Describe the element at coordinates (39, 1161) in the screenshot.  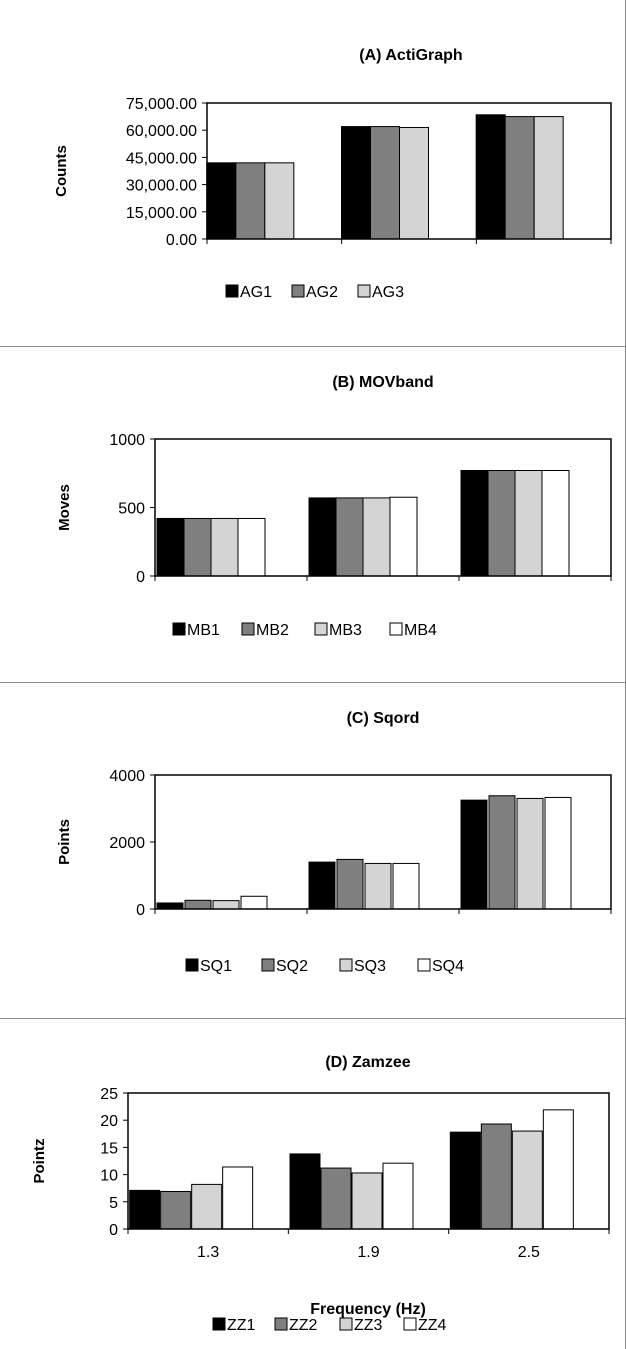
I see `y-axis-label: Pointz` at that location.